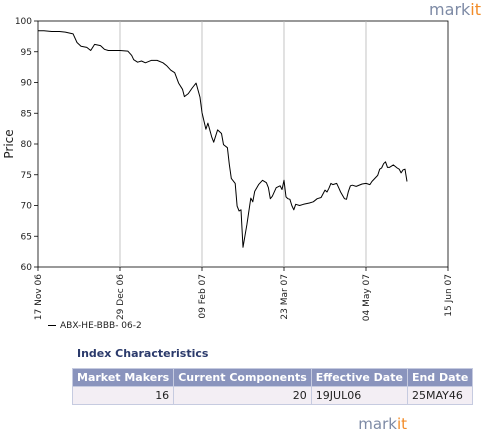 This screenshot has width=489, height=435. Describe the element at coordinates (242, 395) in the screenshot. I see `cell-current-components: 20` at that location.